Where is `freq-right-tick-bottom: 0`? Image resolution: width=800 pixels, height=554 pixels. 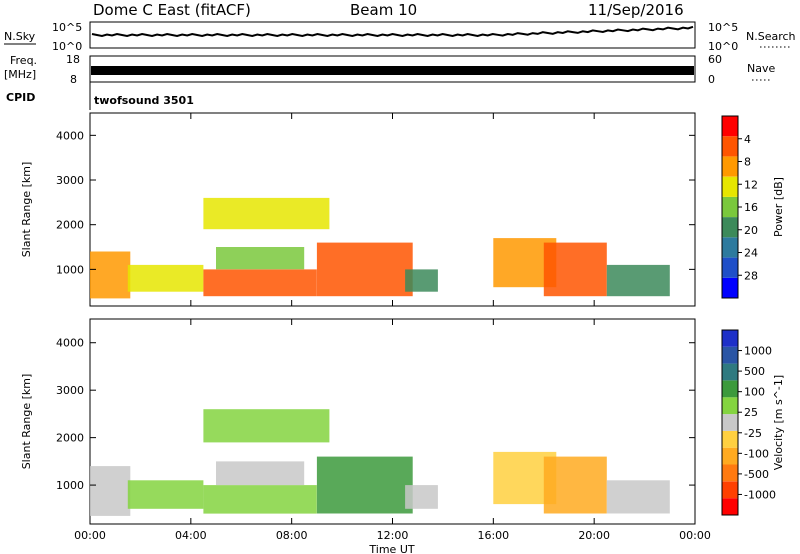 freq-right-tick-bottom: 0 is located at coordinates (711, 79).